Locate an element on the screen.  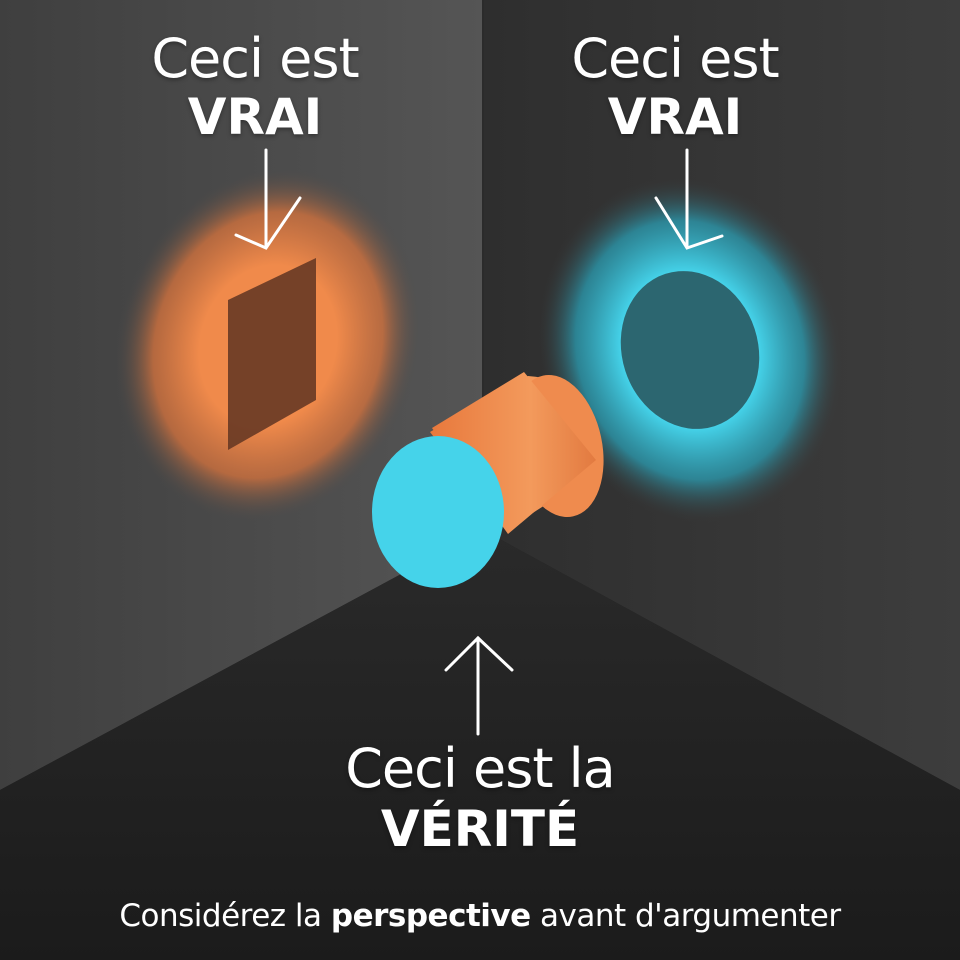
label-bottom-line1: Ceci est la is located at coordinates (480, 768).